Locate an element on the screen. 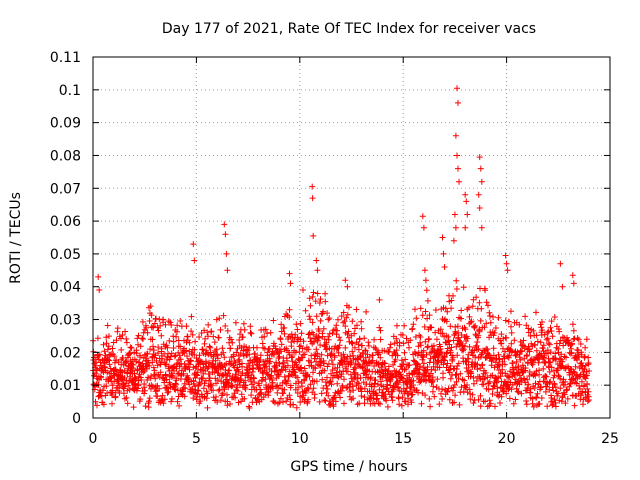 This screenshot has height=480, width=640. x-tick-label: 15 is located at coordinates (403, 439).